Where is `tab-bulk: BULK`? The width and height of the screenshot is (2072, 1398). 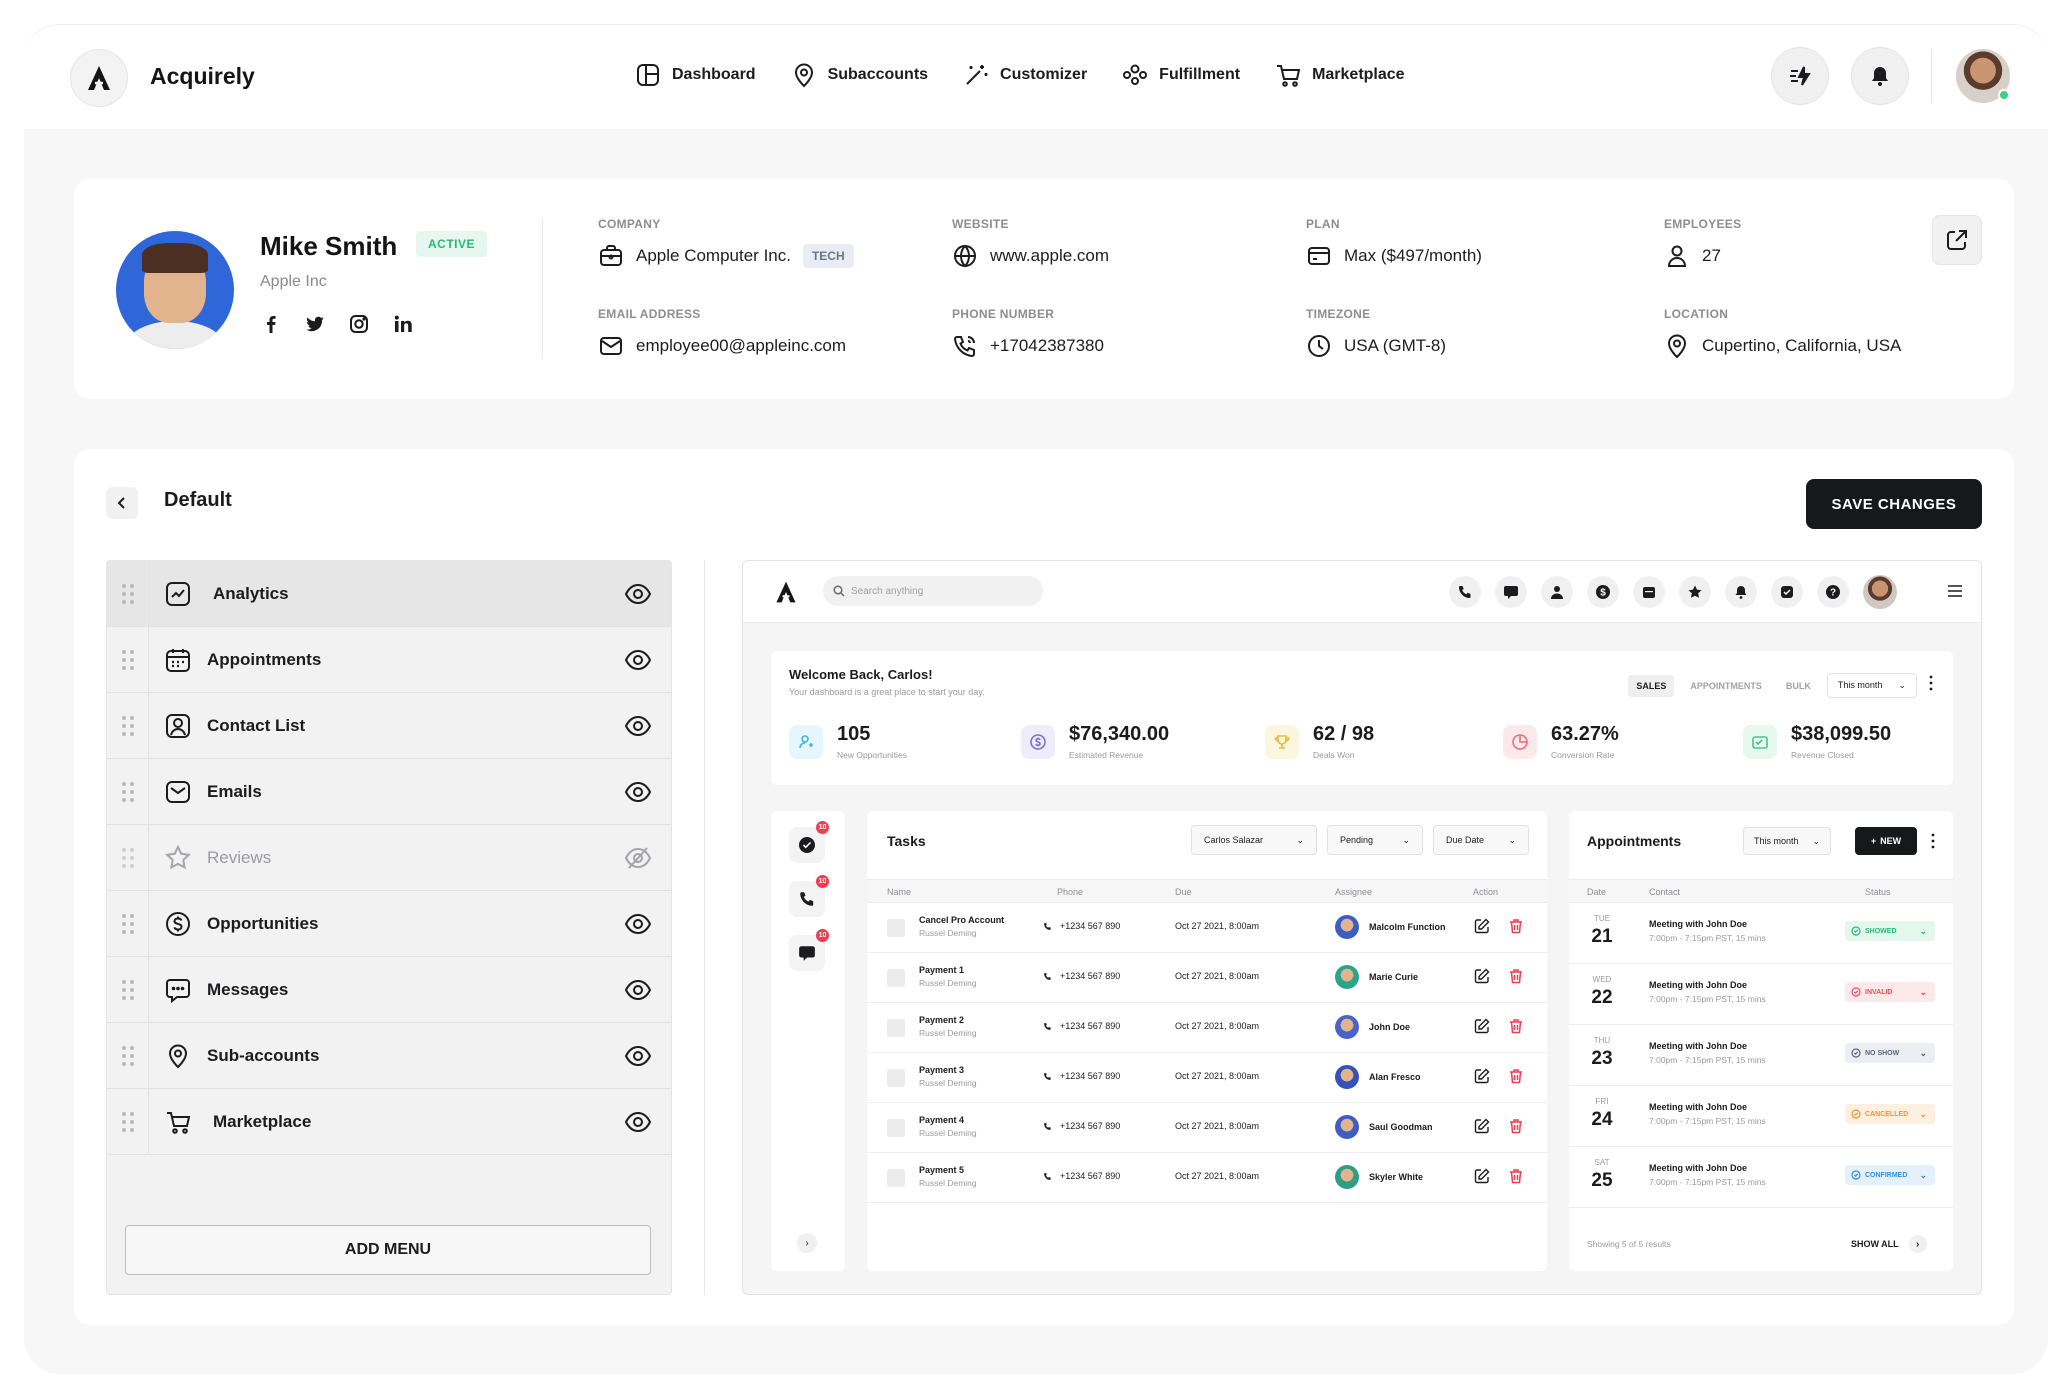
tab-bulk: BULK is located at coordinates (1798, 685).